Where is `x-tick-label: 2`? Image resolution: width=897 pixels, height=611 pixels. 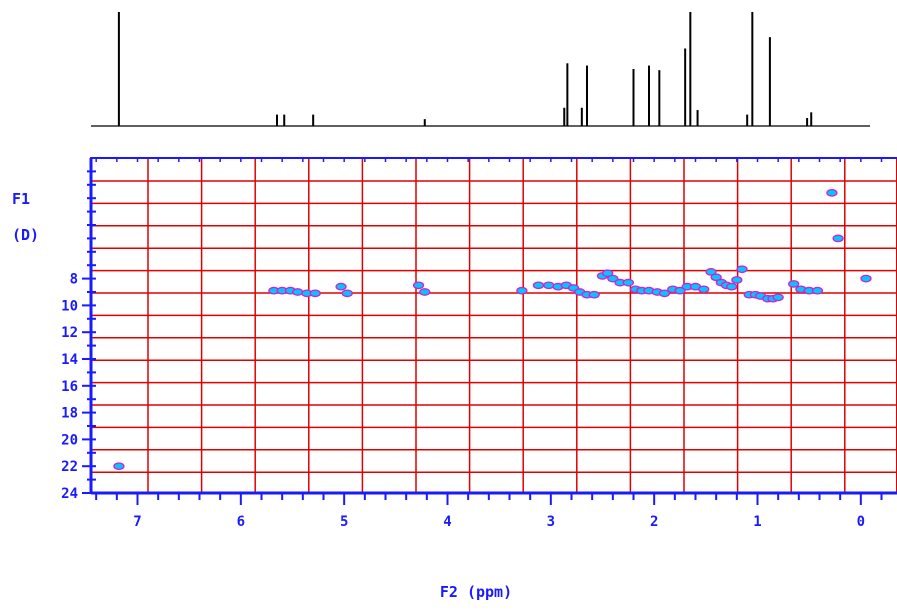
x-tick-label: 2 is located at coordinates (654, 522).